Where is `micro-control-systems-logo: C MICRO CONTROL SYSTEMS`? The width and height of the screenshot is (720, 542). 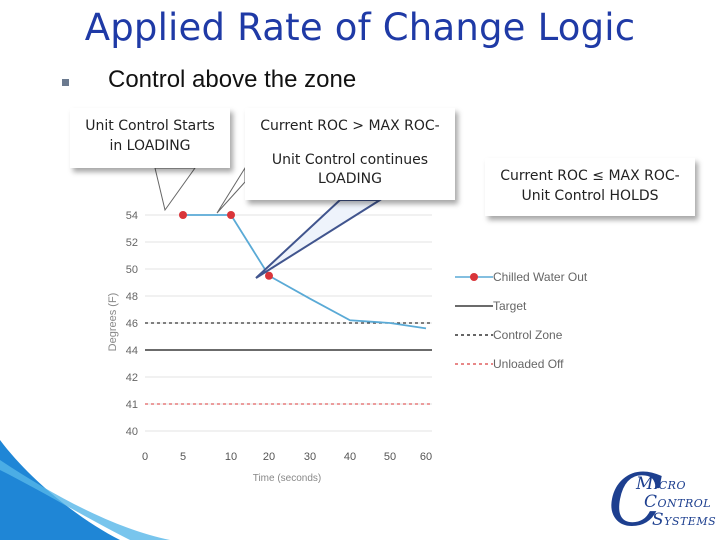 micro-control-systems-logo: C MICRO CONTROL SYSTEMS is located at coordinates (662, 500).